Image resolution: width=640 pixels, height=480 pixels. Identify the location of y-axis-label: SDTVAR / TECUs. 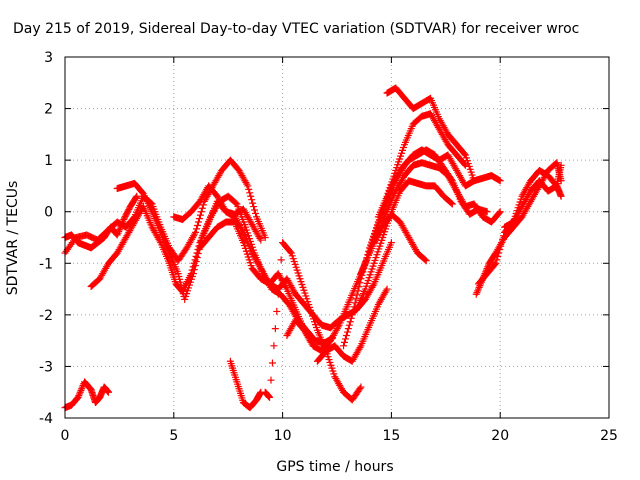
(13, 238).